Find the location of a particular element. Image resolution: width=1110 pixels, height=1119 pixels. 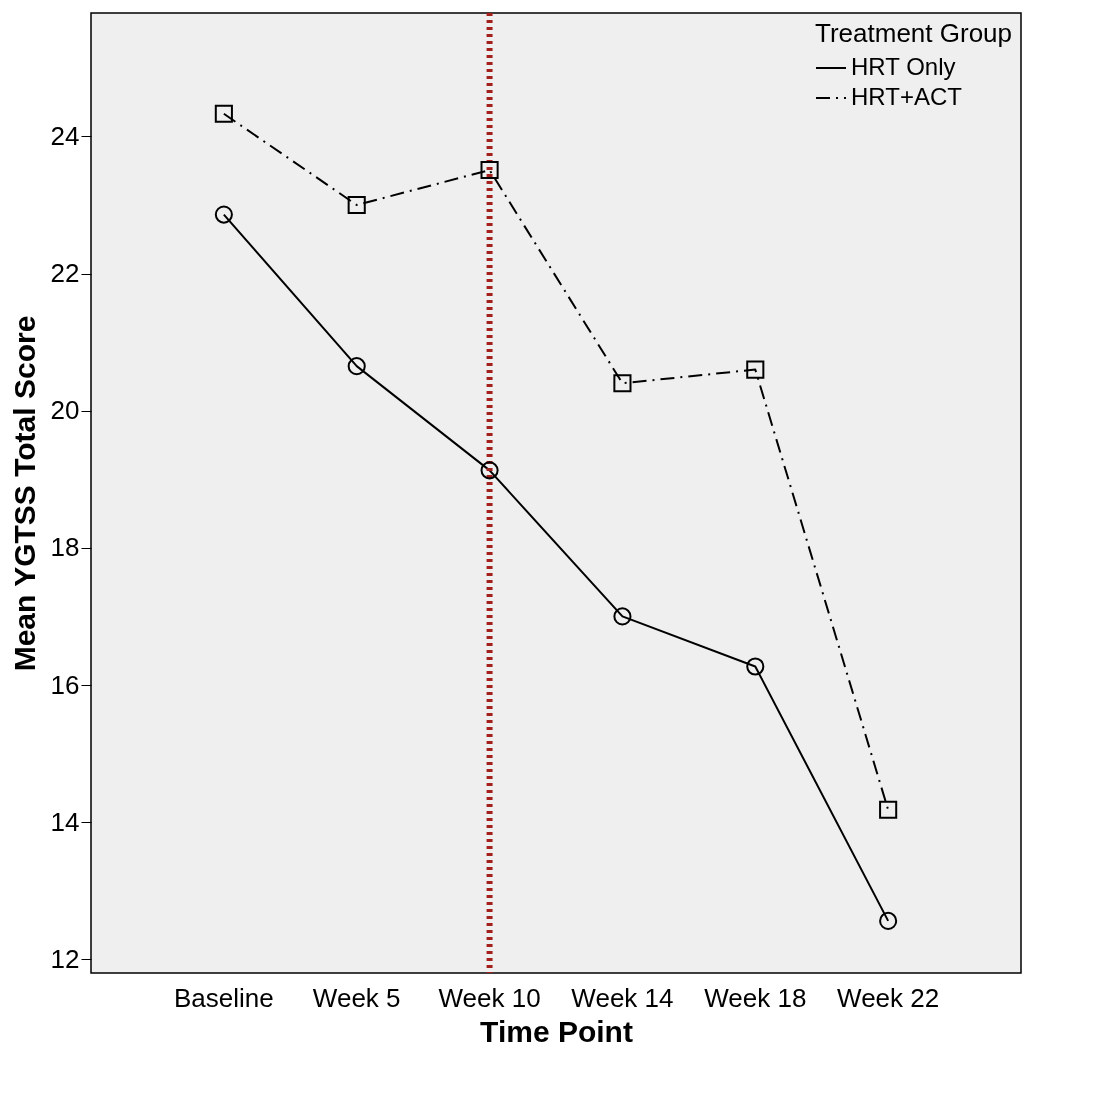

y-tick-label: 12 is located at coordinates (65, 958).